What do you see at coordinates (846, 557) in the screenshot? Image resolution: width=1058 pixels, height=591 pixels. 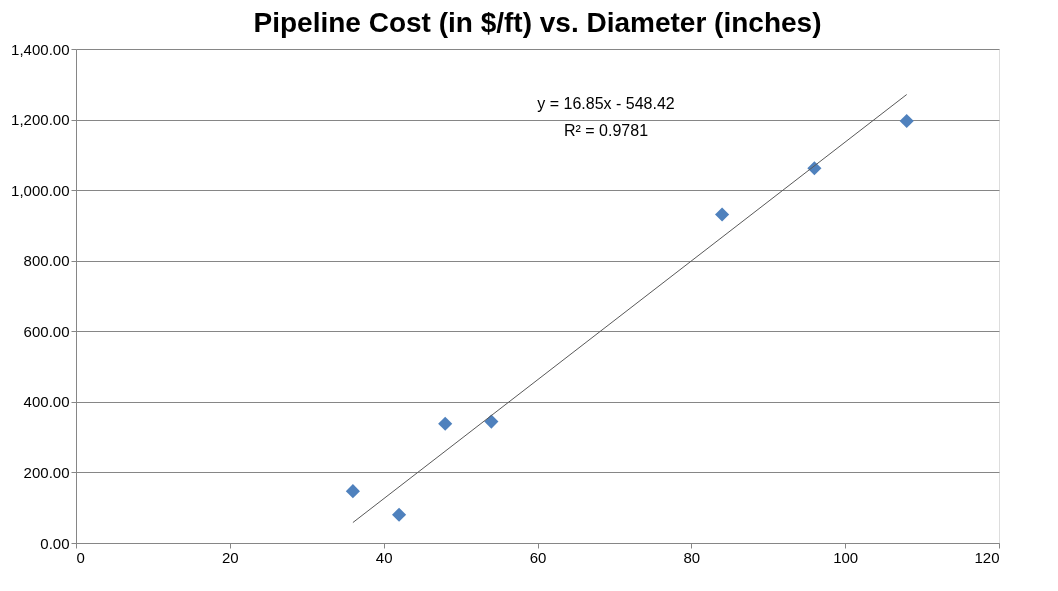 I see `x-tick-label: 100` at bounding box center [846, 557].